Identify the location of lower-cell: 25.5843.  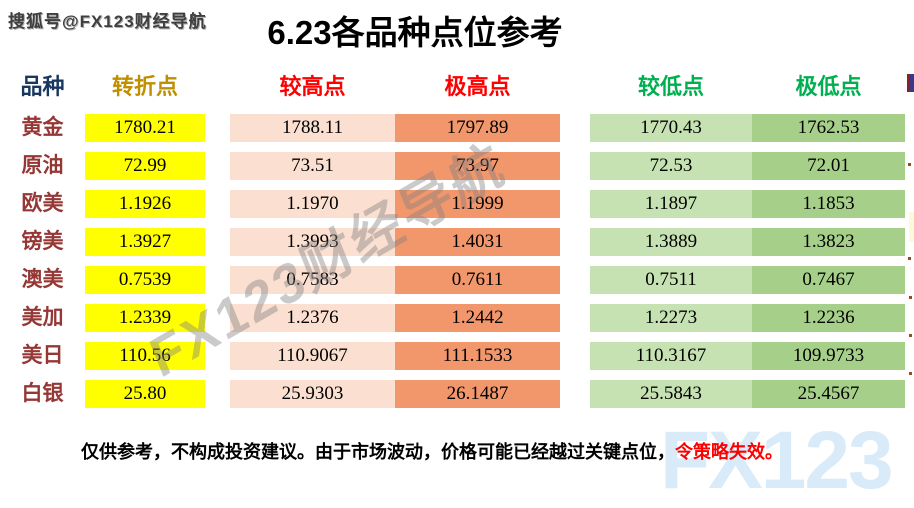
(671, 394).